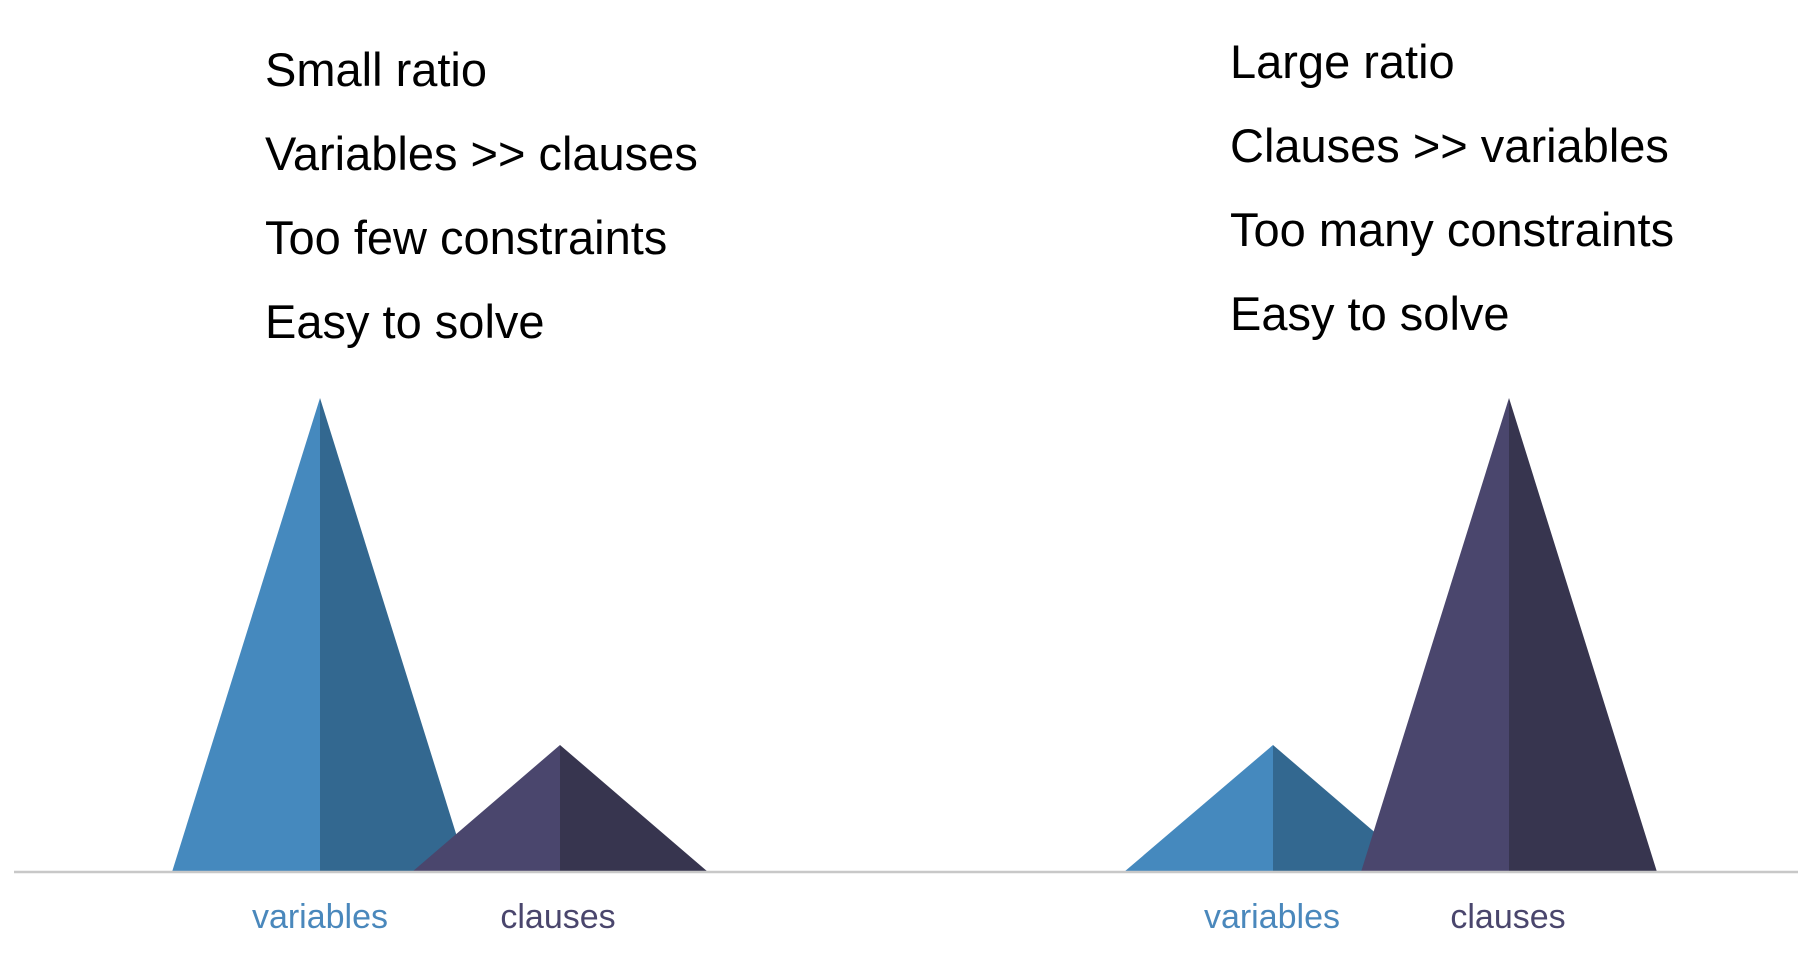 The image size is (1810, 954). Describe the element at coordinates (405, 321) in the screenshot. I see `left-difficulty: Easy to solve` at that location.